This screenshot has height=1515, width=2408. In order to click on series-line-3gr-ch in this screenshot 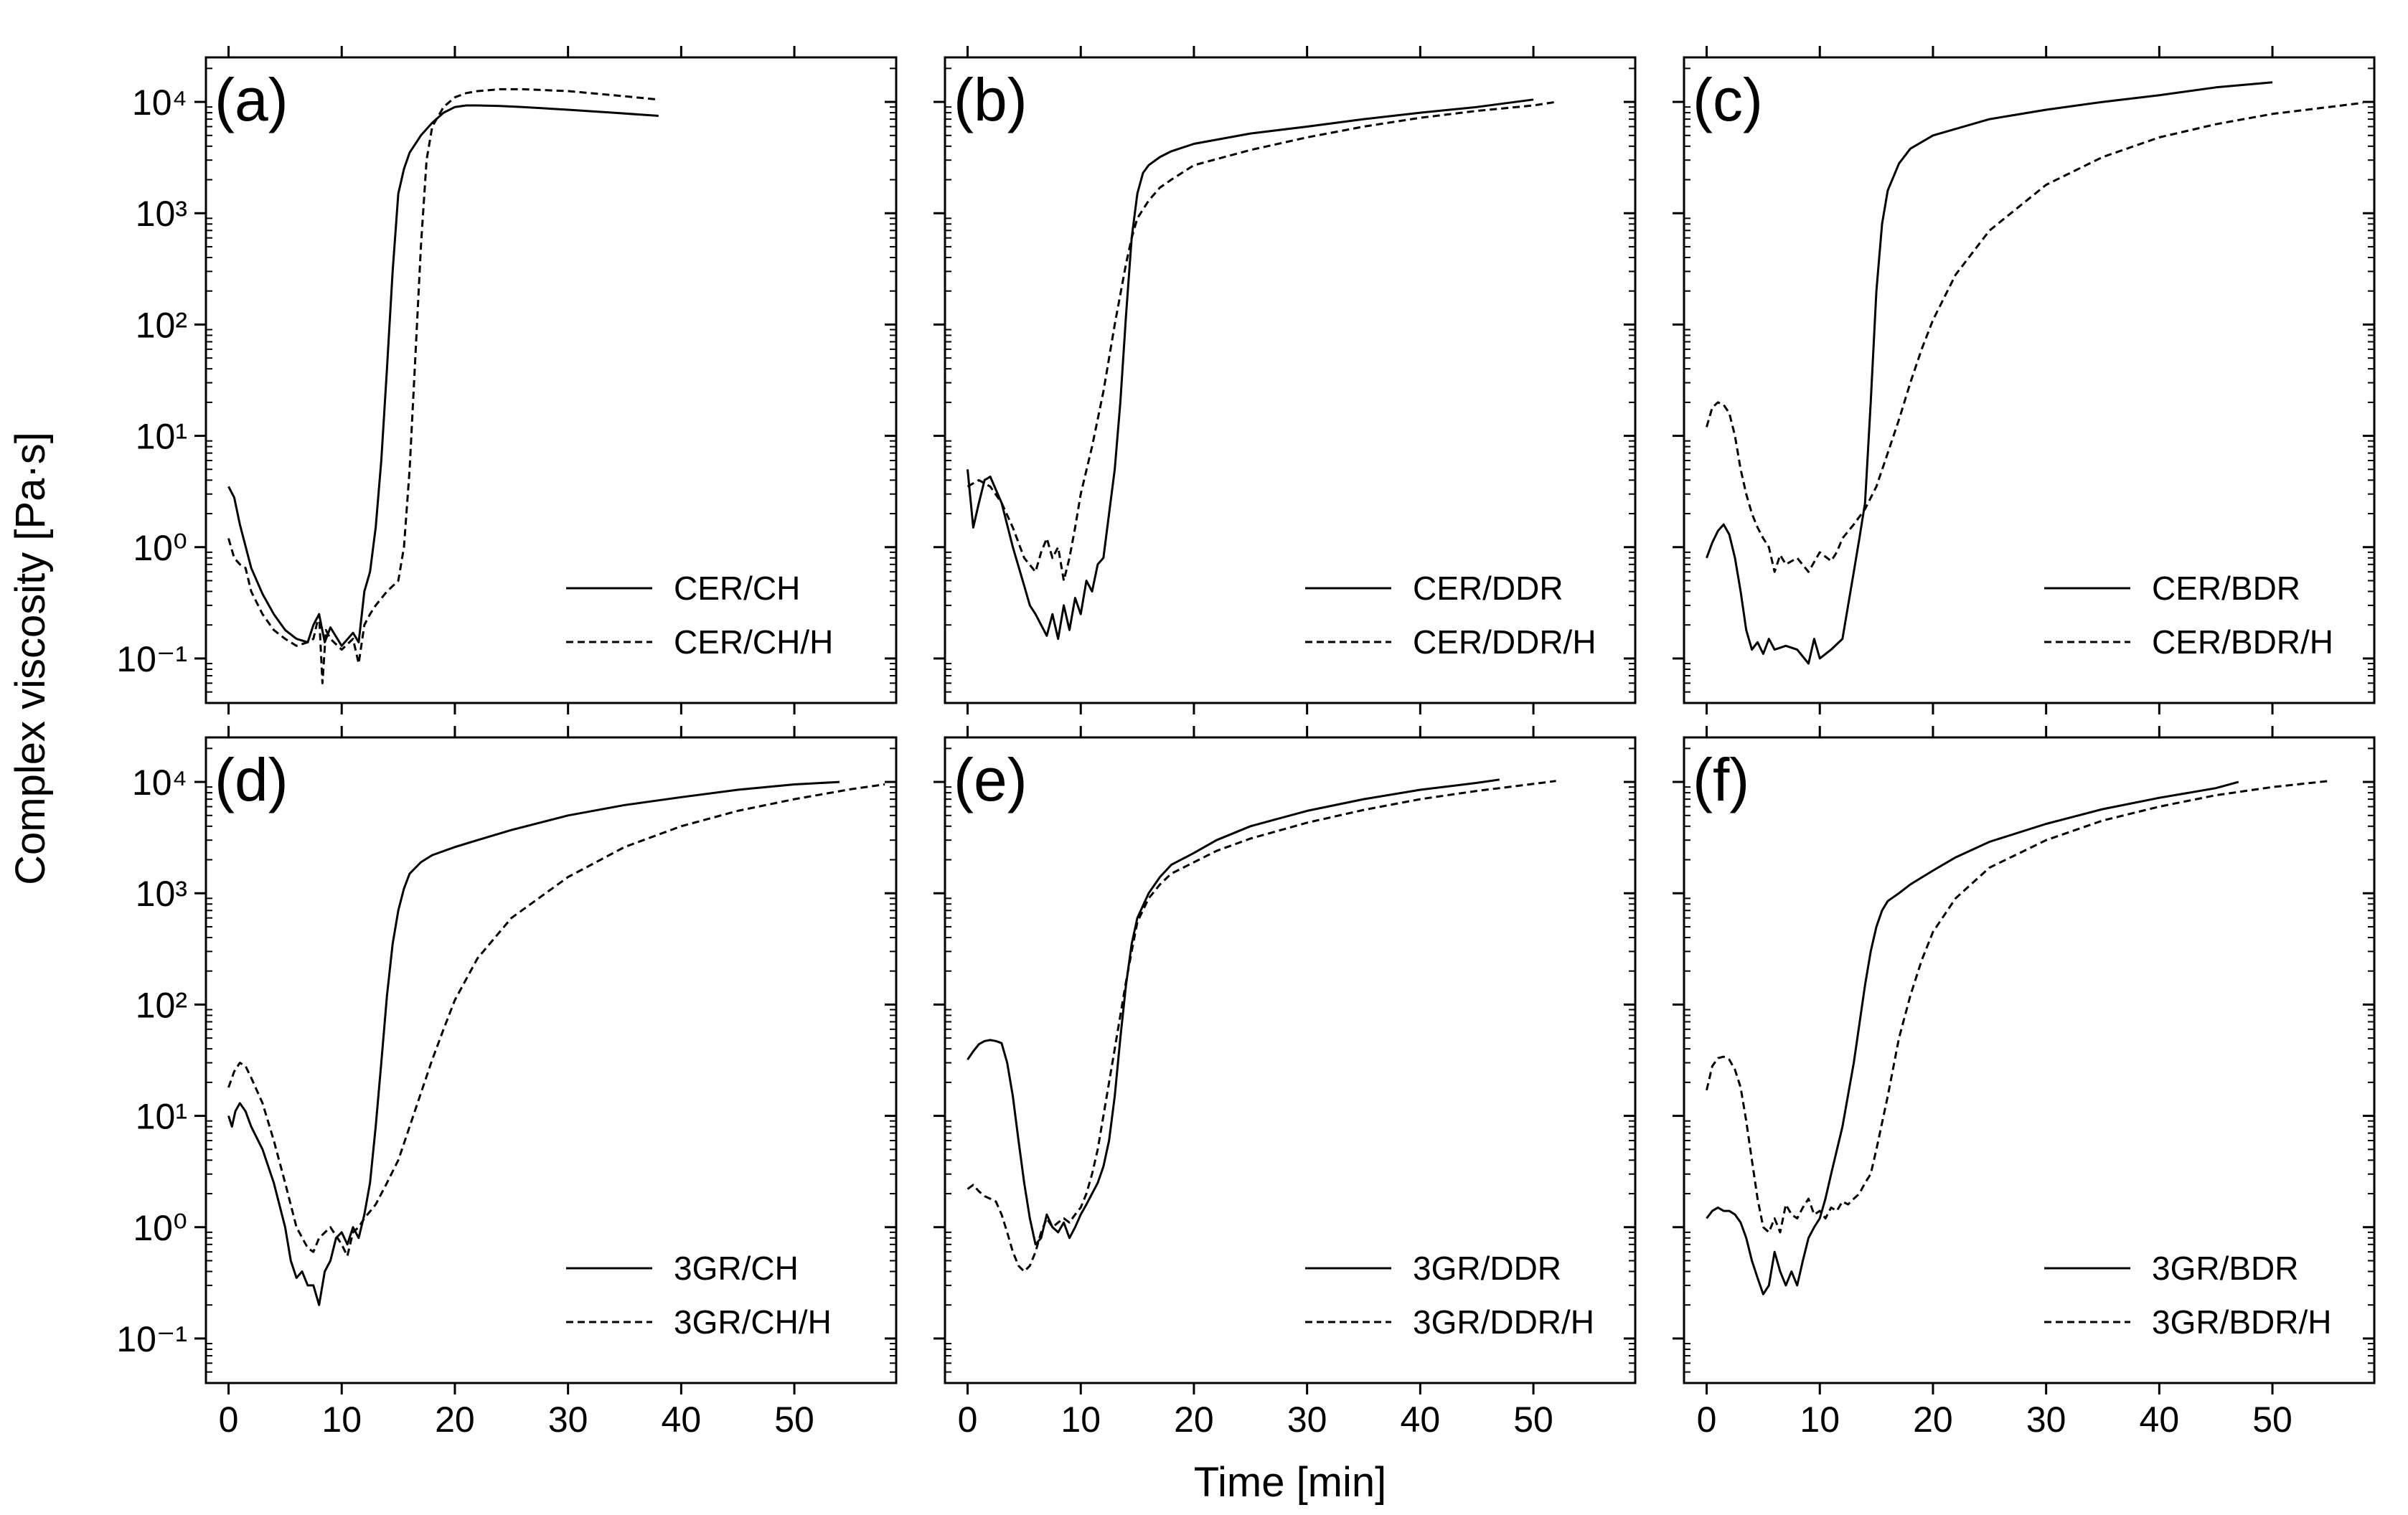, I will do `click(533, 1043)`.